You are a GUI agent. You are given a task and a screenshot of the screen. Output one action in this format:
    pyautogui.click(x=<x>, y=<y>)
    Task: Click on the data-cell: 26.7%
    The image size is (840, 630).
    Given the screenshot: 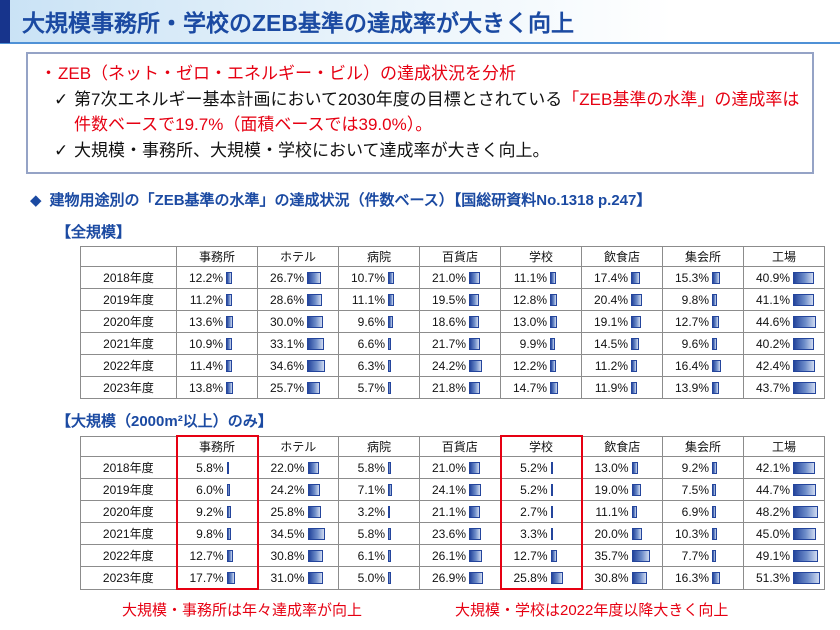 What is the action you would take?
    pyautogui.click(x=298, y=277)
    